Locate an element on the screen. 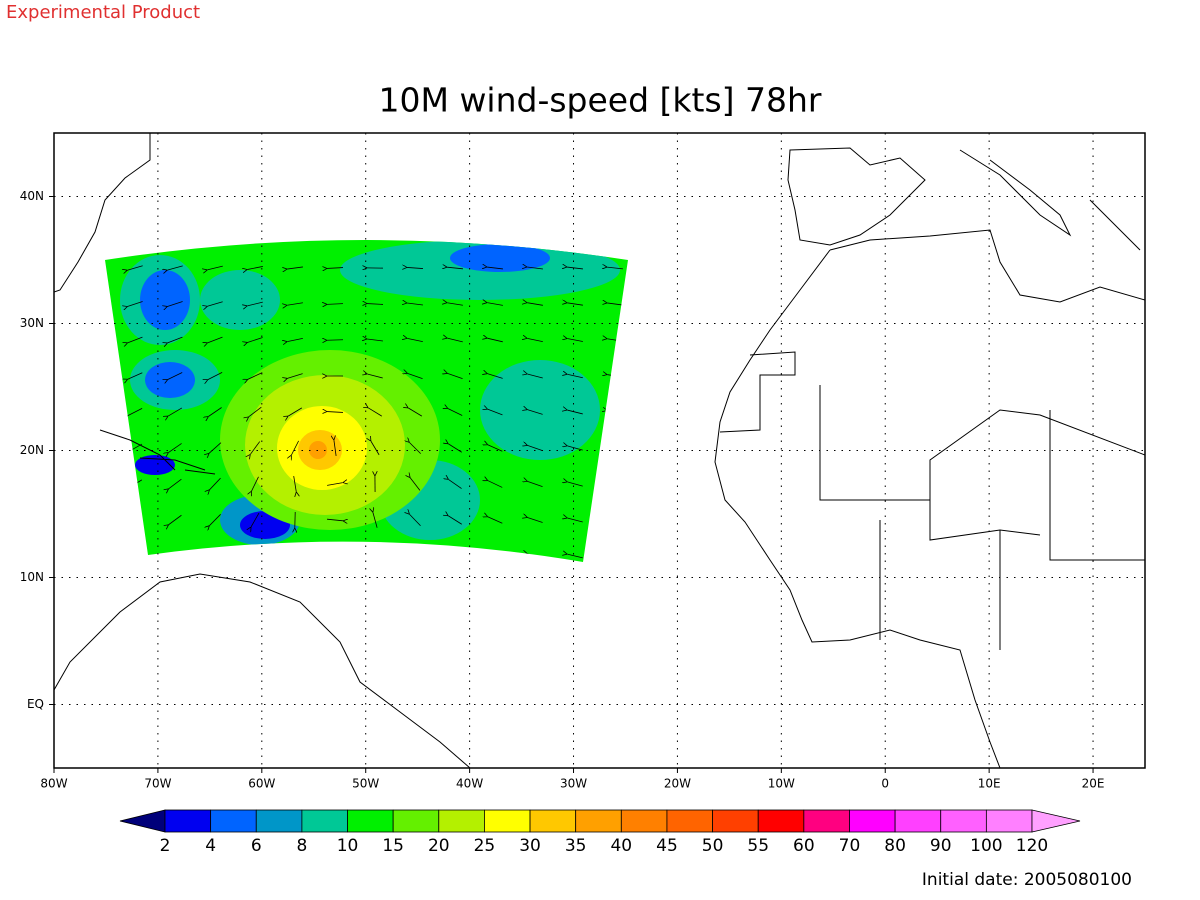  colorbar-label: 8 is located at coordinates (301, 846).